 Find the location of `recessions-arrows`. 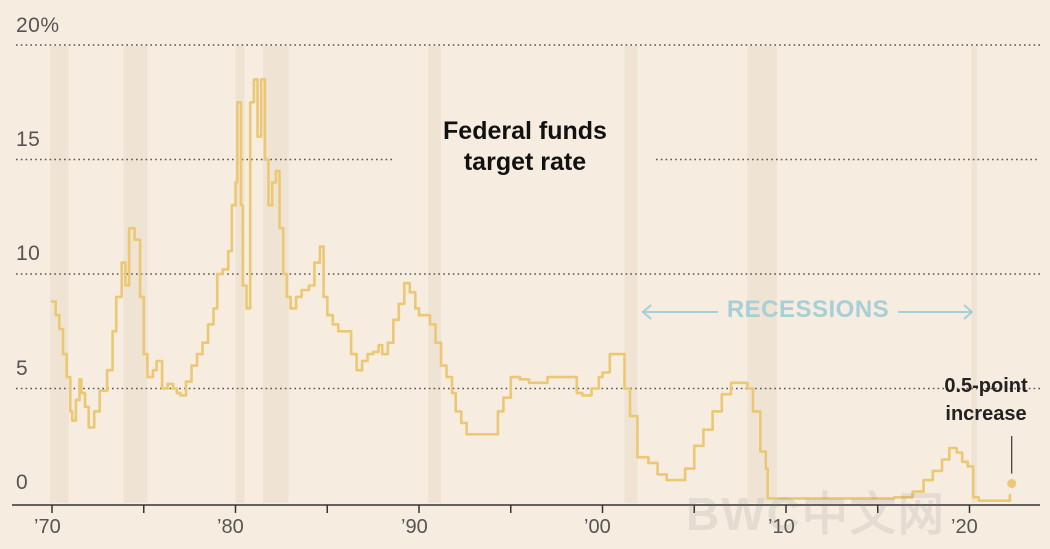

recessions-arrows is located at coordinates (807, 312).